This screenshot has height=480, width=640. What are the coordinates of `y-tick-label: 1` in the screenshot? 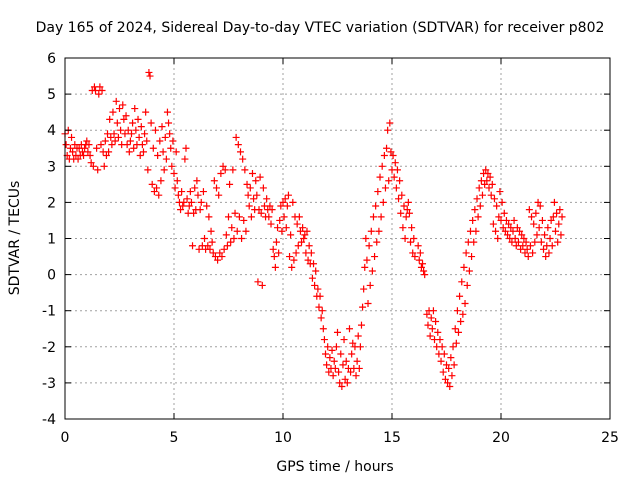 It's located at (51, 240).